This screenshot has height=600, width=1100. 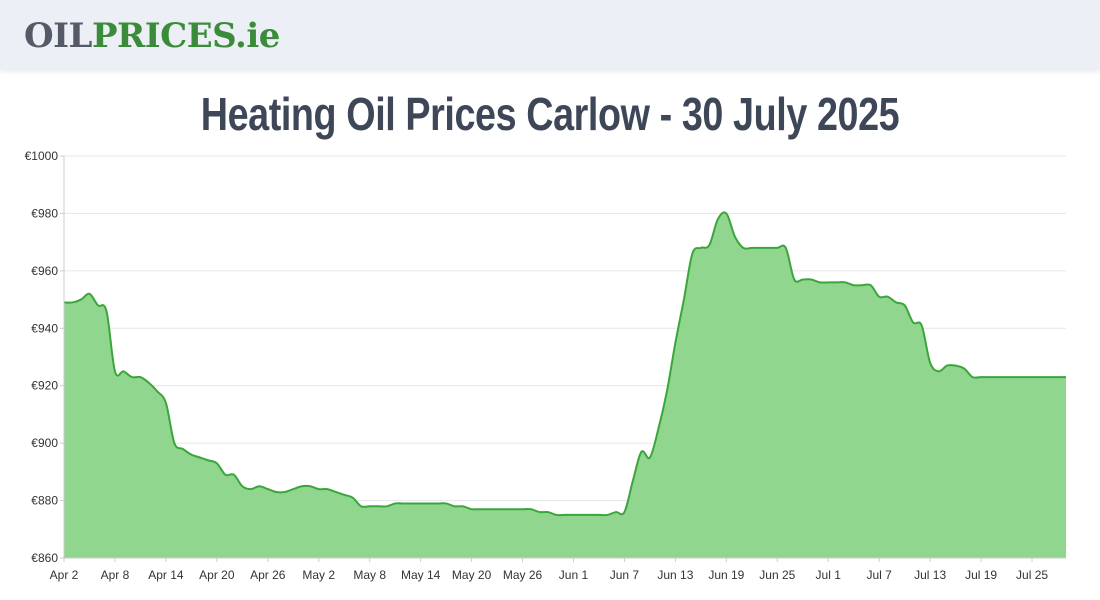 What do you see at coordinates (550, 35) in the screenshot?
I see `site-header: OILPRICES.ie` at bounding box center [550, 35].